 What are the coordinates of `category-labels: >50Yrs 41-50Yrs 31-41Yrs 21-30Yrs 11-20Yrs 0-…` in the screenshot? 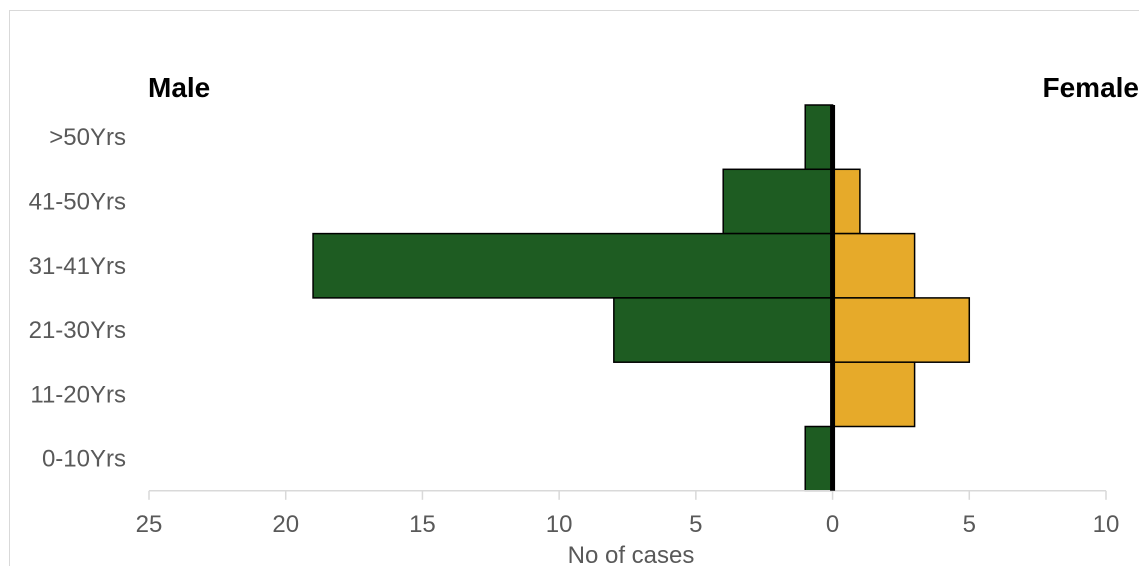 It's located at (77, 298).